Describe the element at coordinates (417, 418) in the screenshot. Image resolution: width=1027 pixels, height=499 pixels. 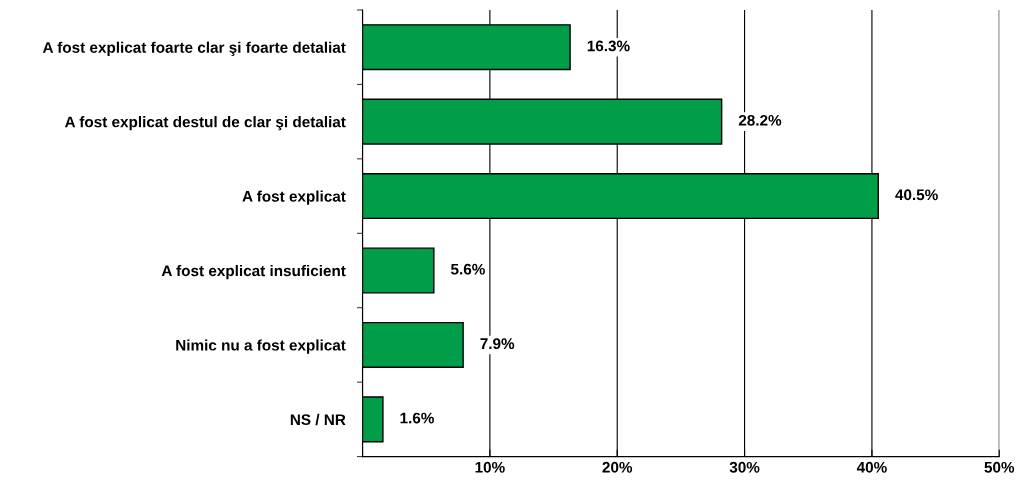
I see `data-label: 1.6%` at that location.